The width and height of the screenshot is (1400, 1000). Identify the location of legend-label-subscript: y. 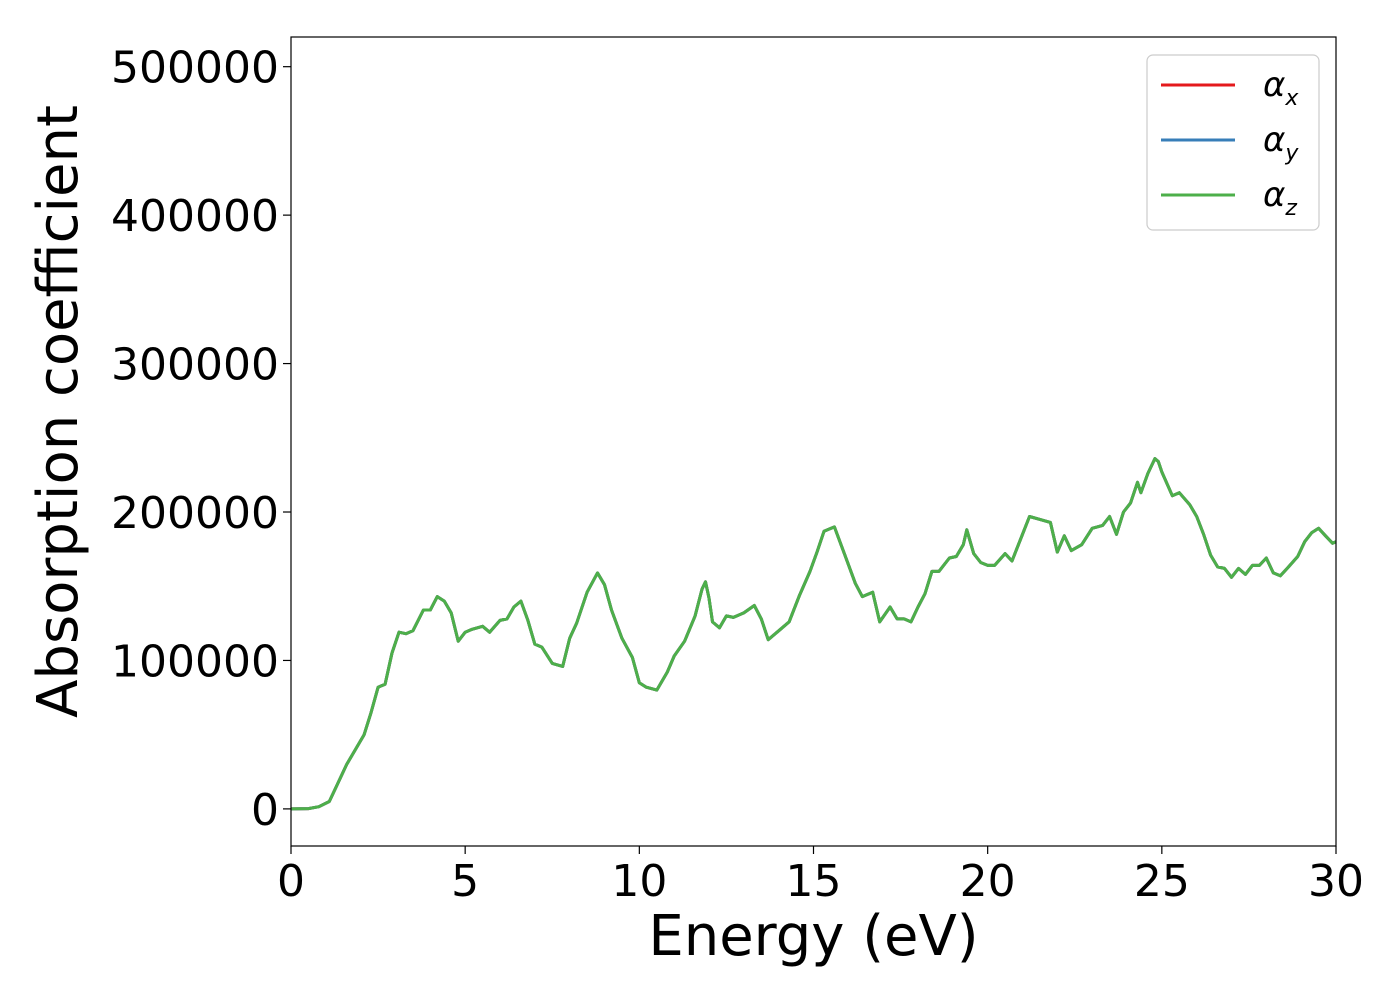
(1291, 153).